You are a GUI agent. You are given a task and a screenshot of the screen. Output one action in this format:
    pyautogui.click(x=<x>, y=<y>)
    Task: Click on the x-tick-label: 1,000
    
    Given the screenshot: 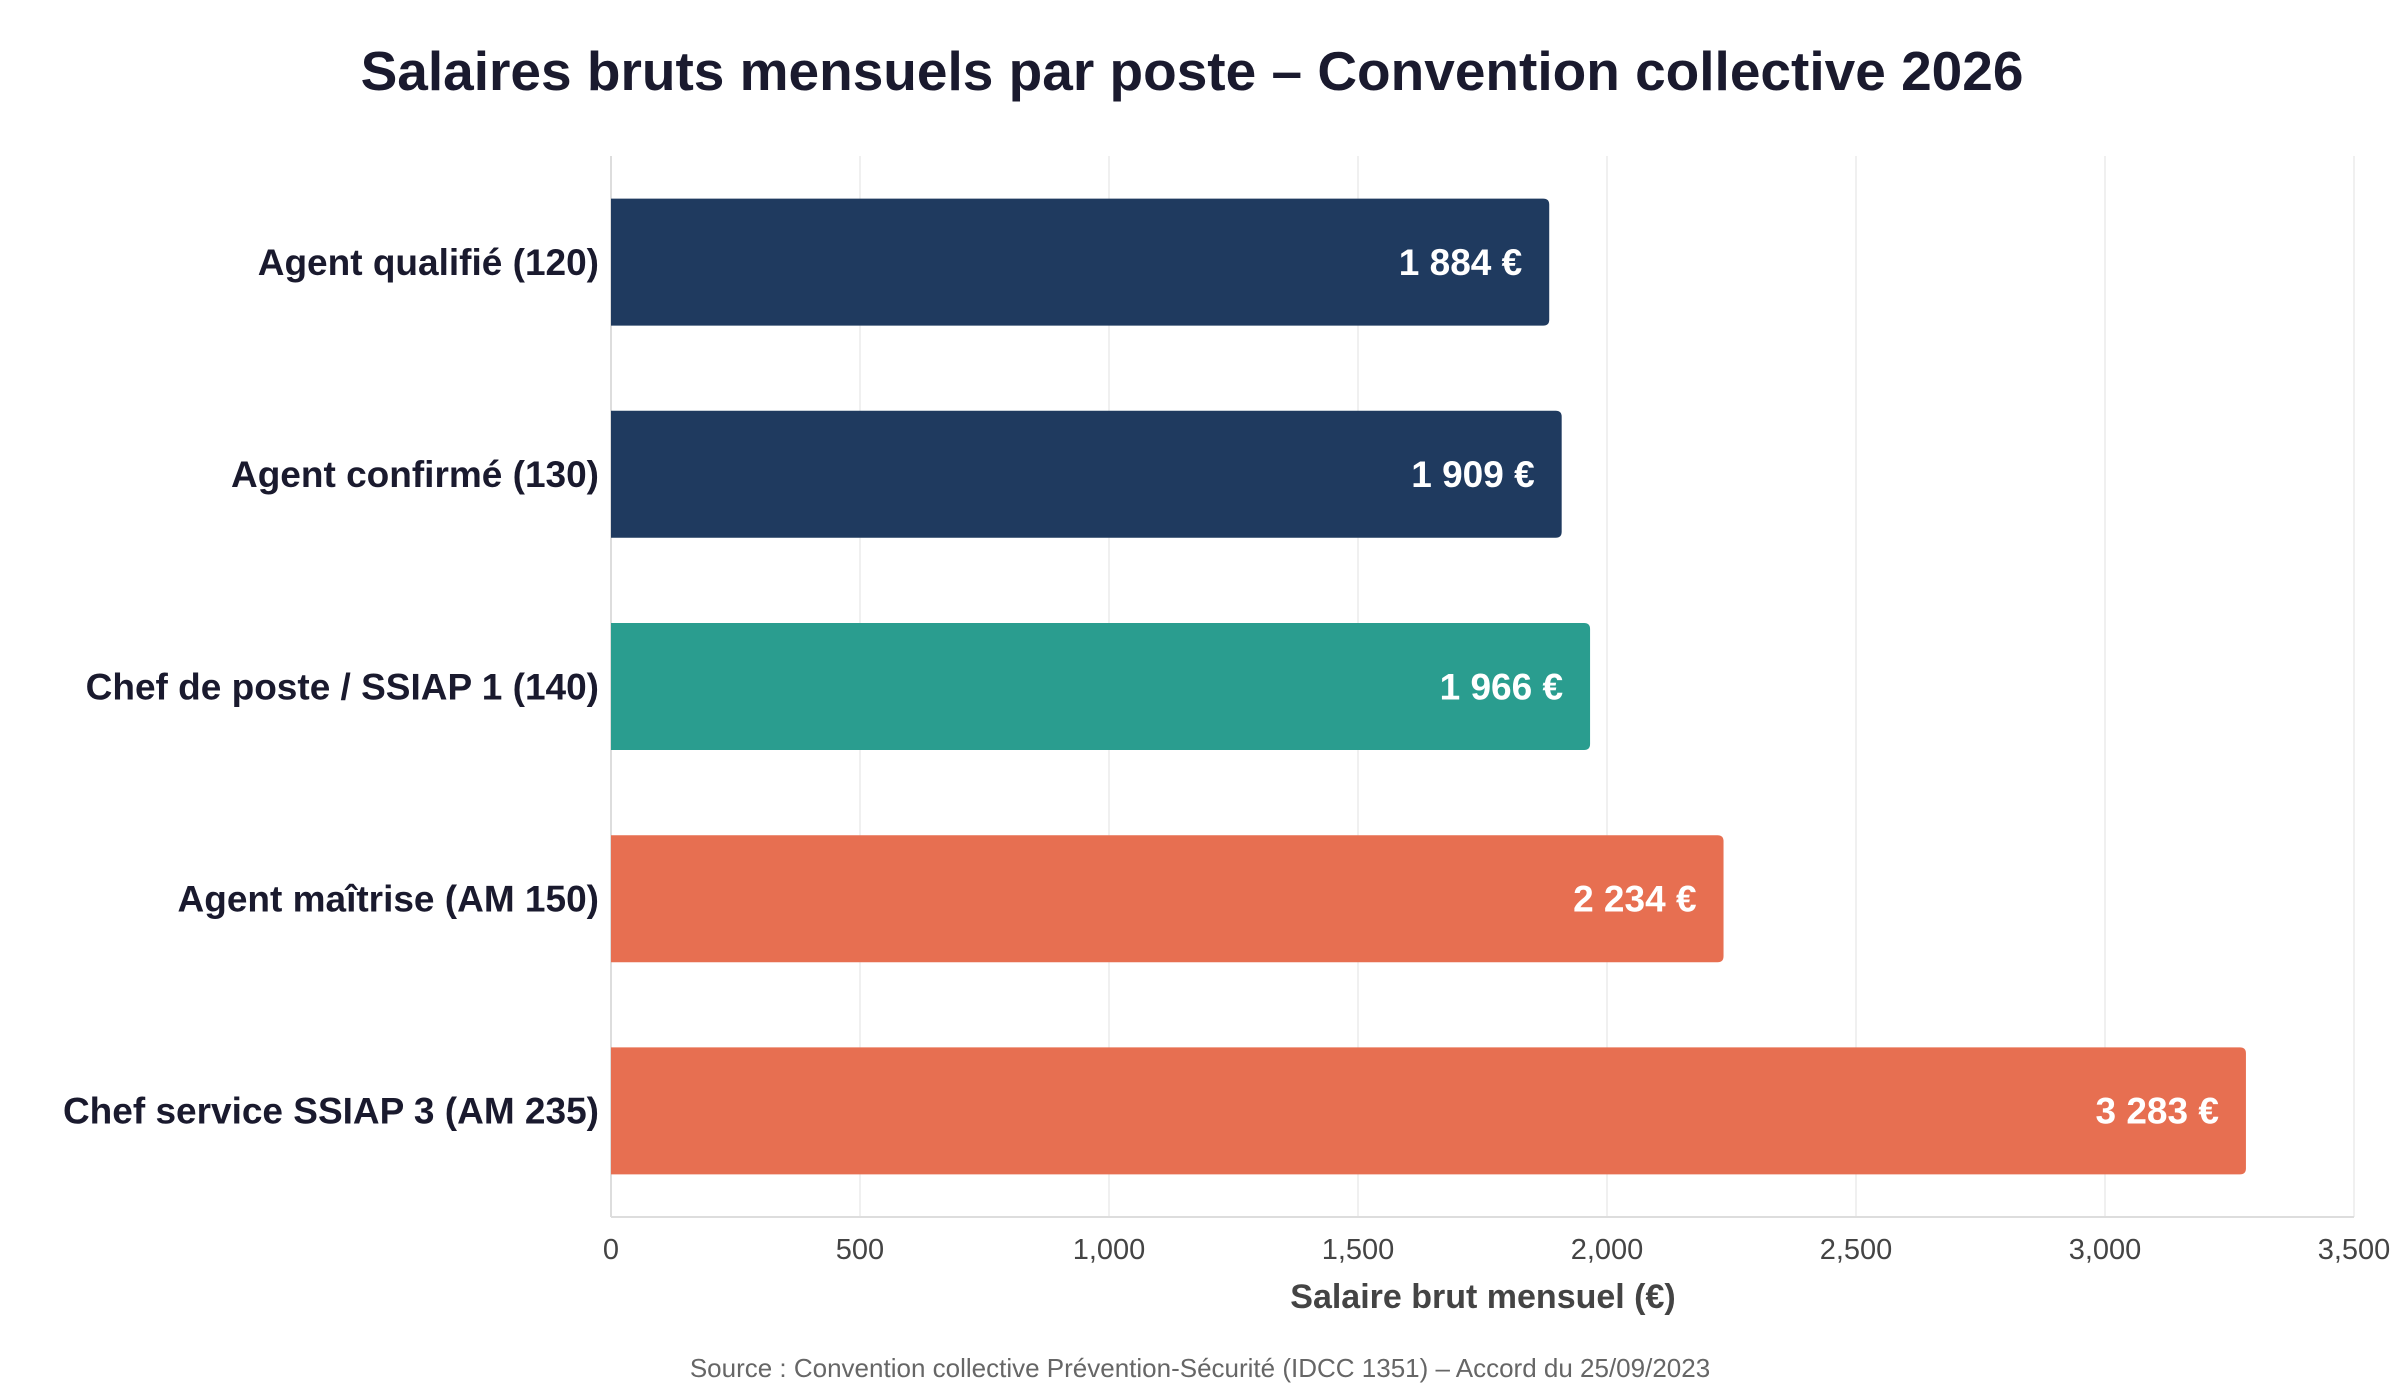 What is the action you would take?
    pyautogui.click(x=1109, y=1250)
    